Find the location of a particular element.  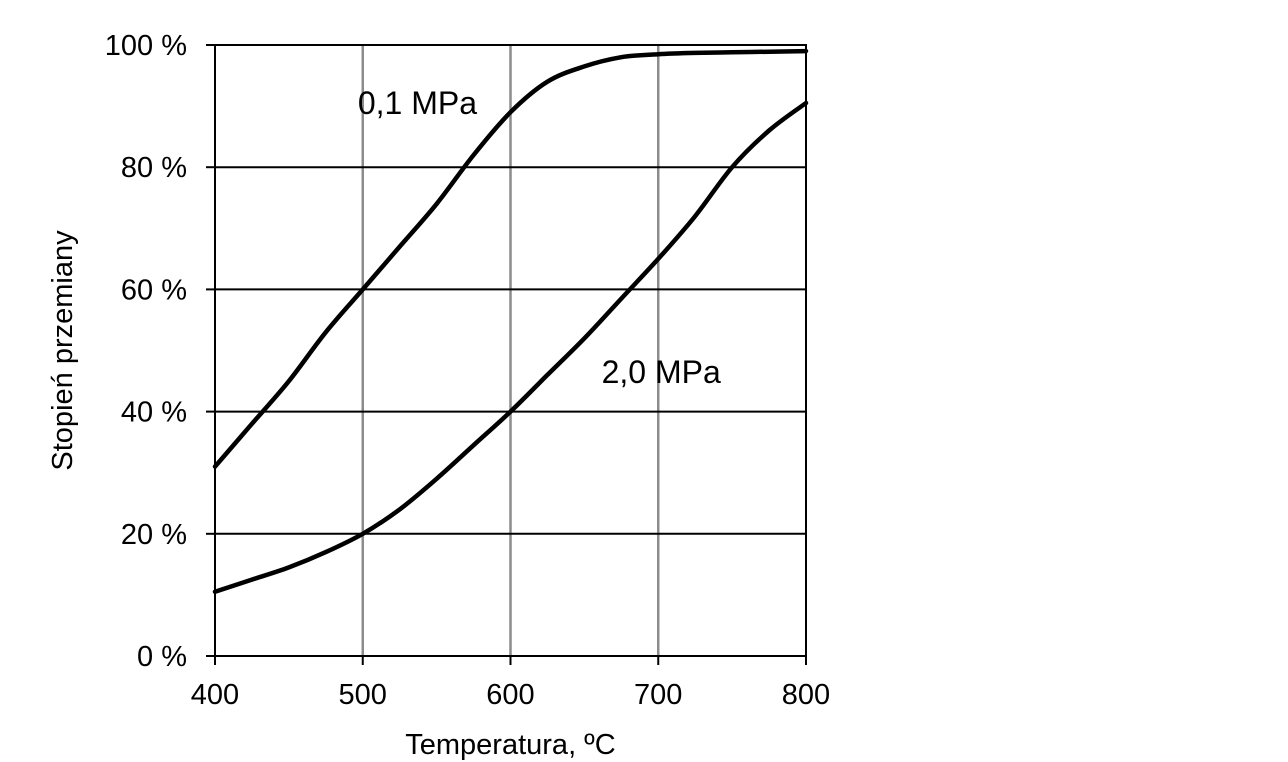

x-tick-label: 600 is located at coordinates (510, 695).